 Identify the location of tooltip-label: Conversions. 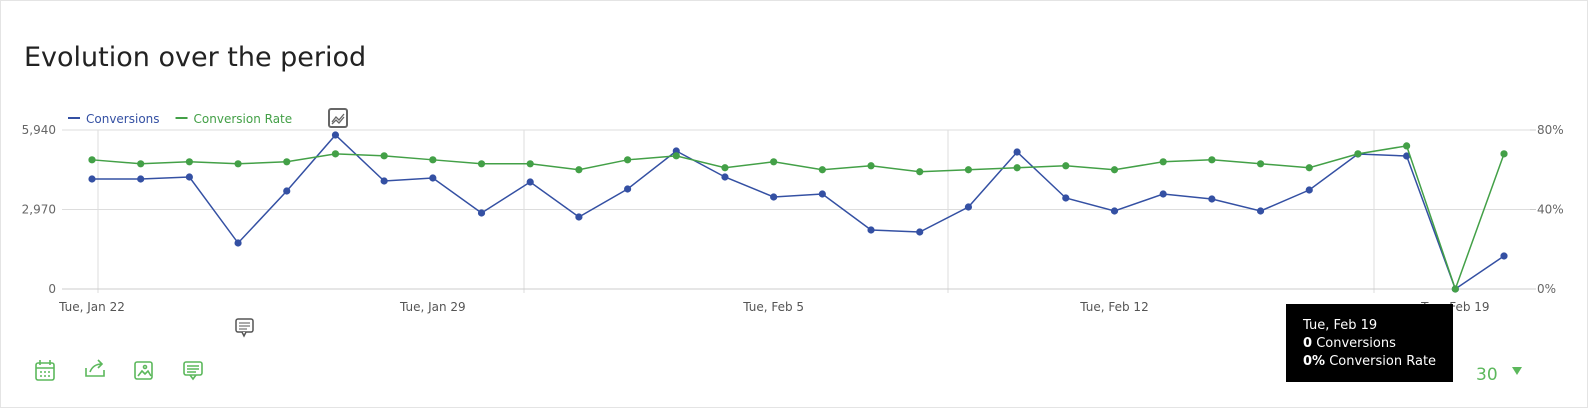
(1356, 343).